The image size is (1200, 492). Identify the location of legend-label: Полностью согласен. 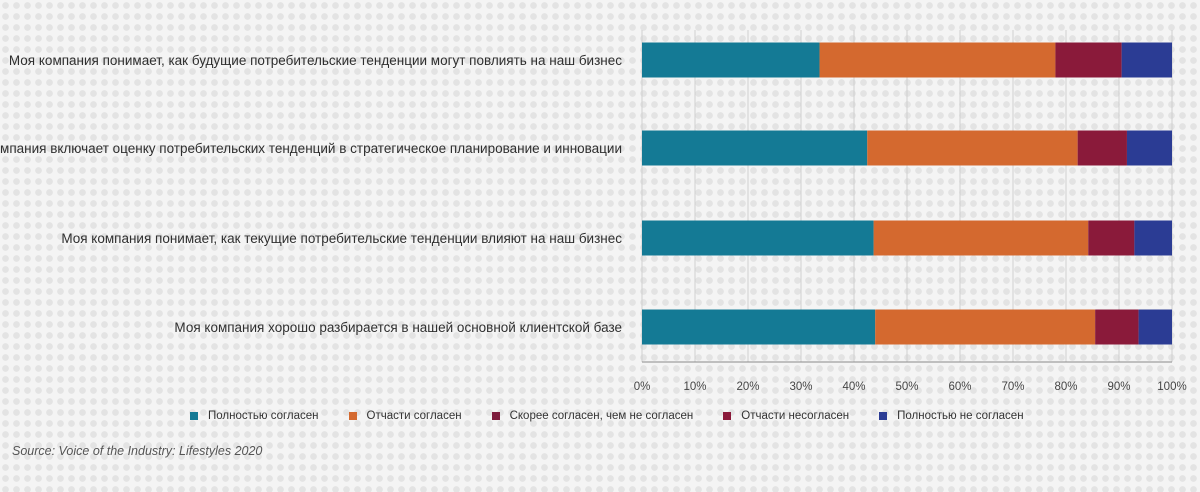
(263, 416).